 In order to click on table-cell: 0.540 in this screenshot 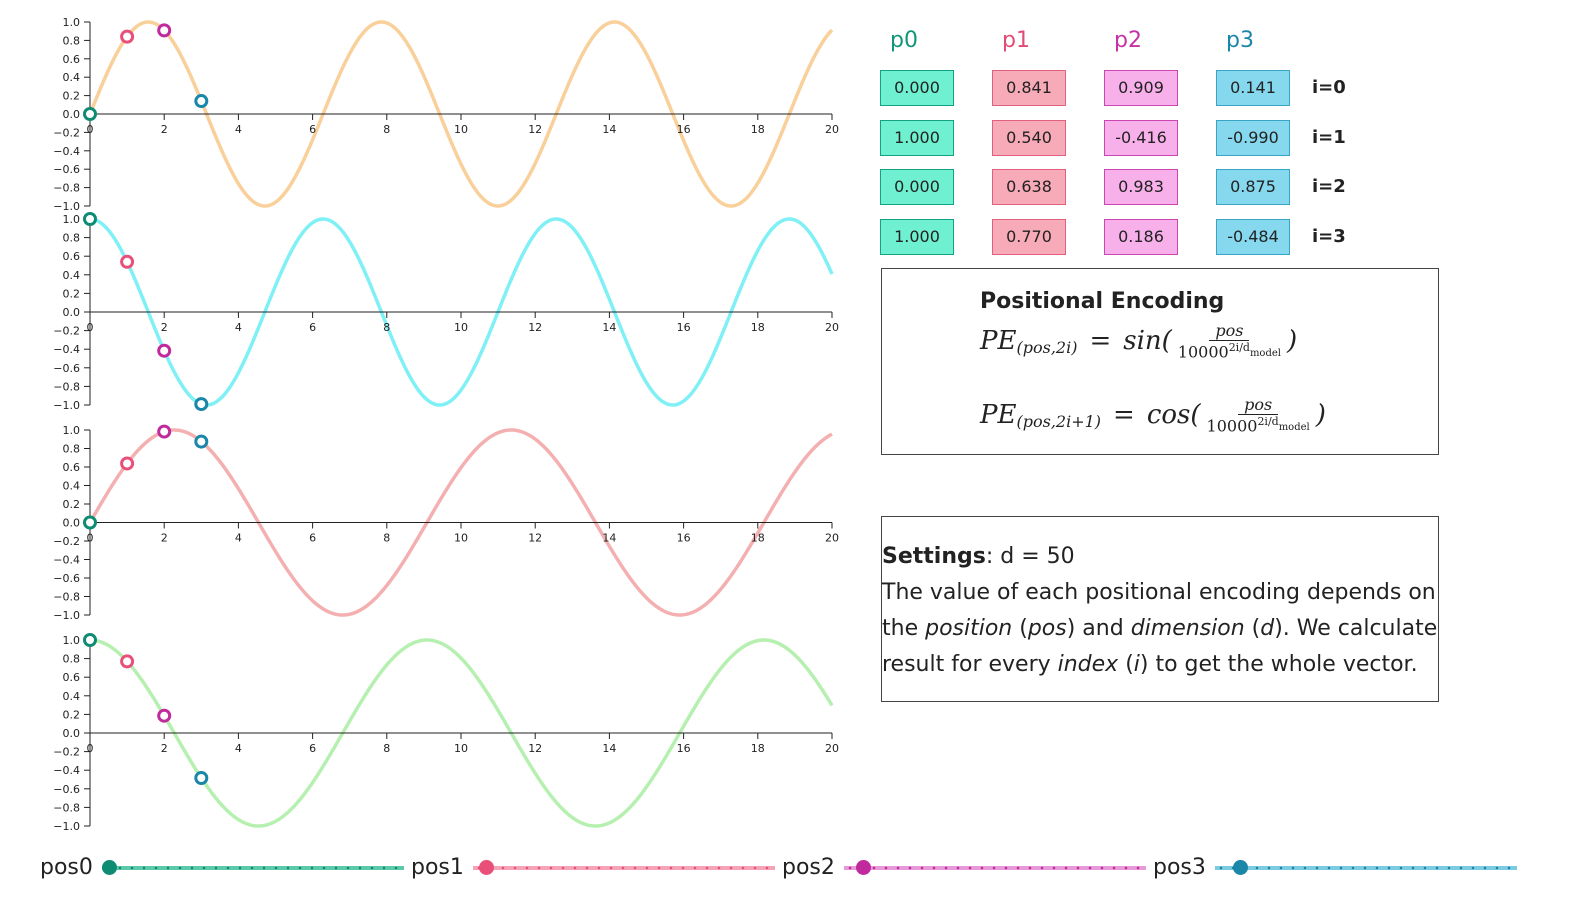, I will do `click(1029, 138)`.